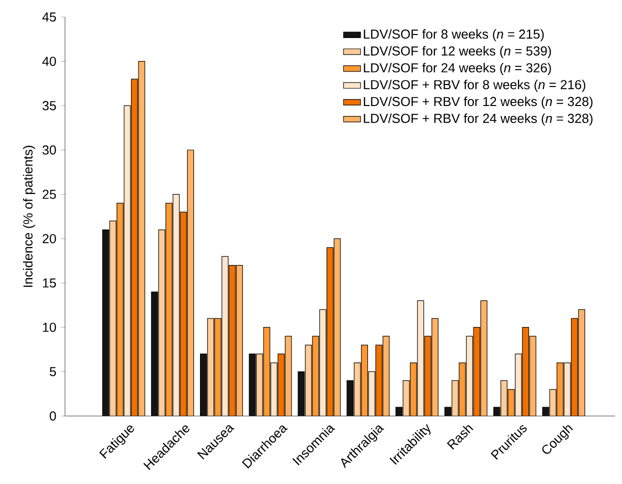 The width and height of the screenshot is (622, 484). Describe the element at coordinates (49, 327) in the screenshot. I see `y-tick-label: 10` at that location.